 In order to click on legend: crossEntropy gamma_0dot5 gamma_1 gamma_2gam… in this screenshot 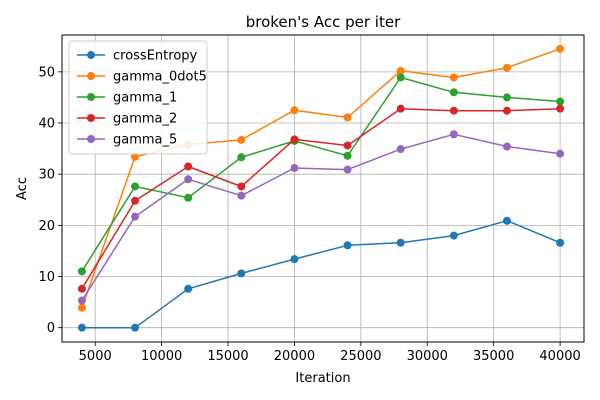, I will do `click(138, 97)`.